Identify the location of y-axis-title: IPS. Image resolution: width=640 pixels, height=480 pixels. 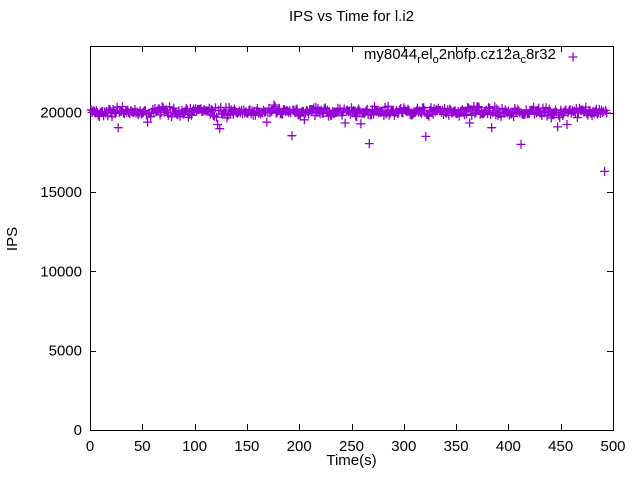
(12, 239).